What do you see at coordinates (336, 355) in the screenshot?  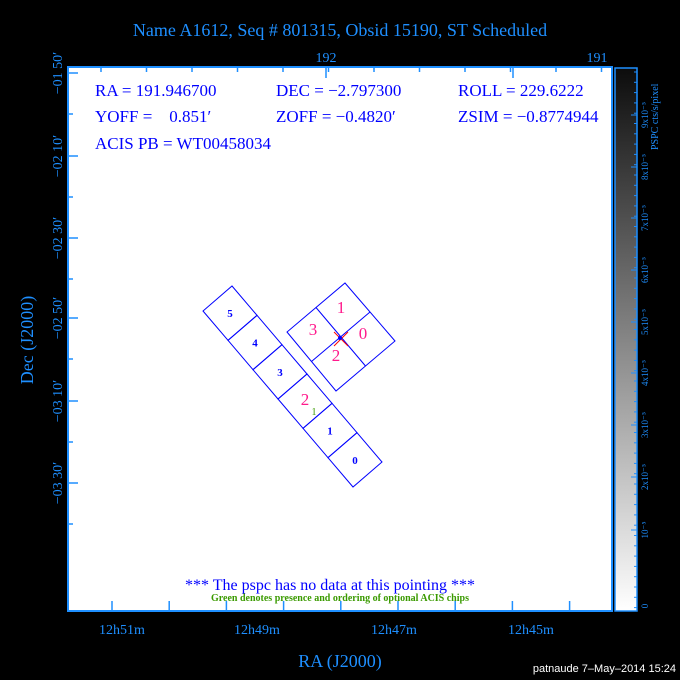 I see `acis-i-chip-label-bottom: 2` at bounding box center [336, 355].